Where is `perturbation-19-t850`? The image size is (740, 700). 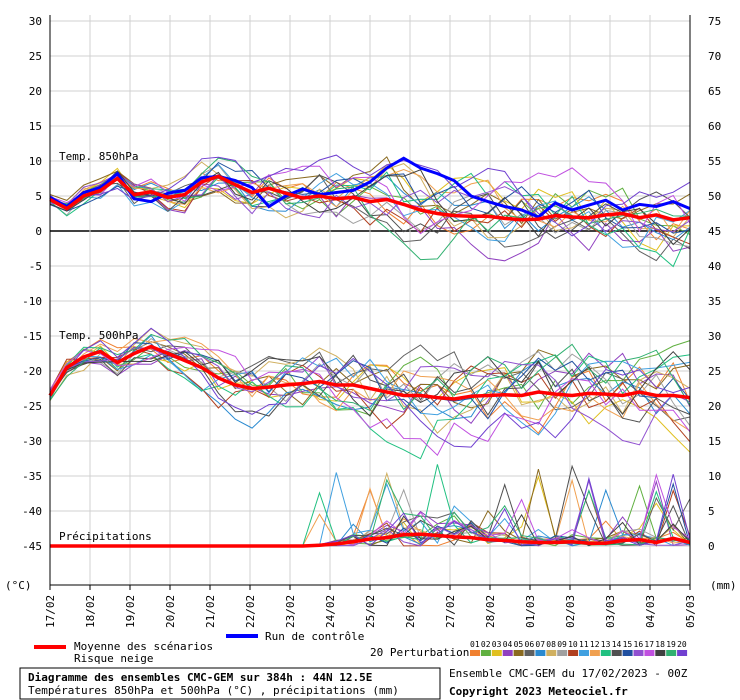 perturbation-19-t850 is located at coordinates (370, 209).